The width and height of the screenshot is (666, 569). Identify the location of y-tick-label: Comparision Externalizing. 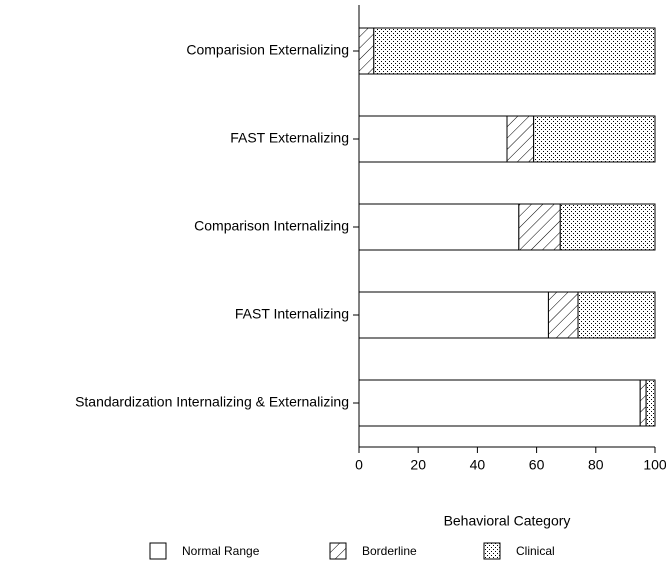
(267, 50).